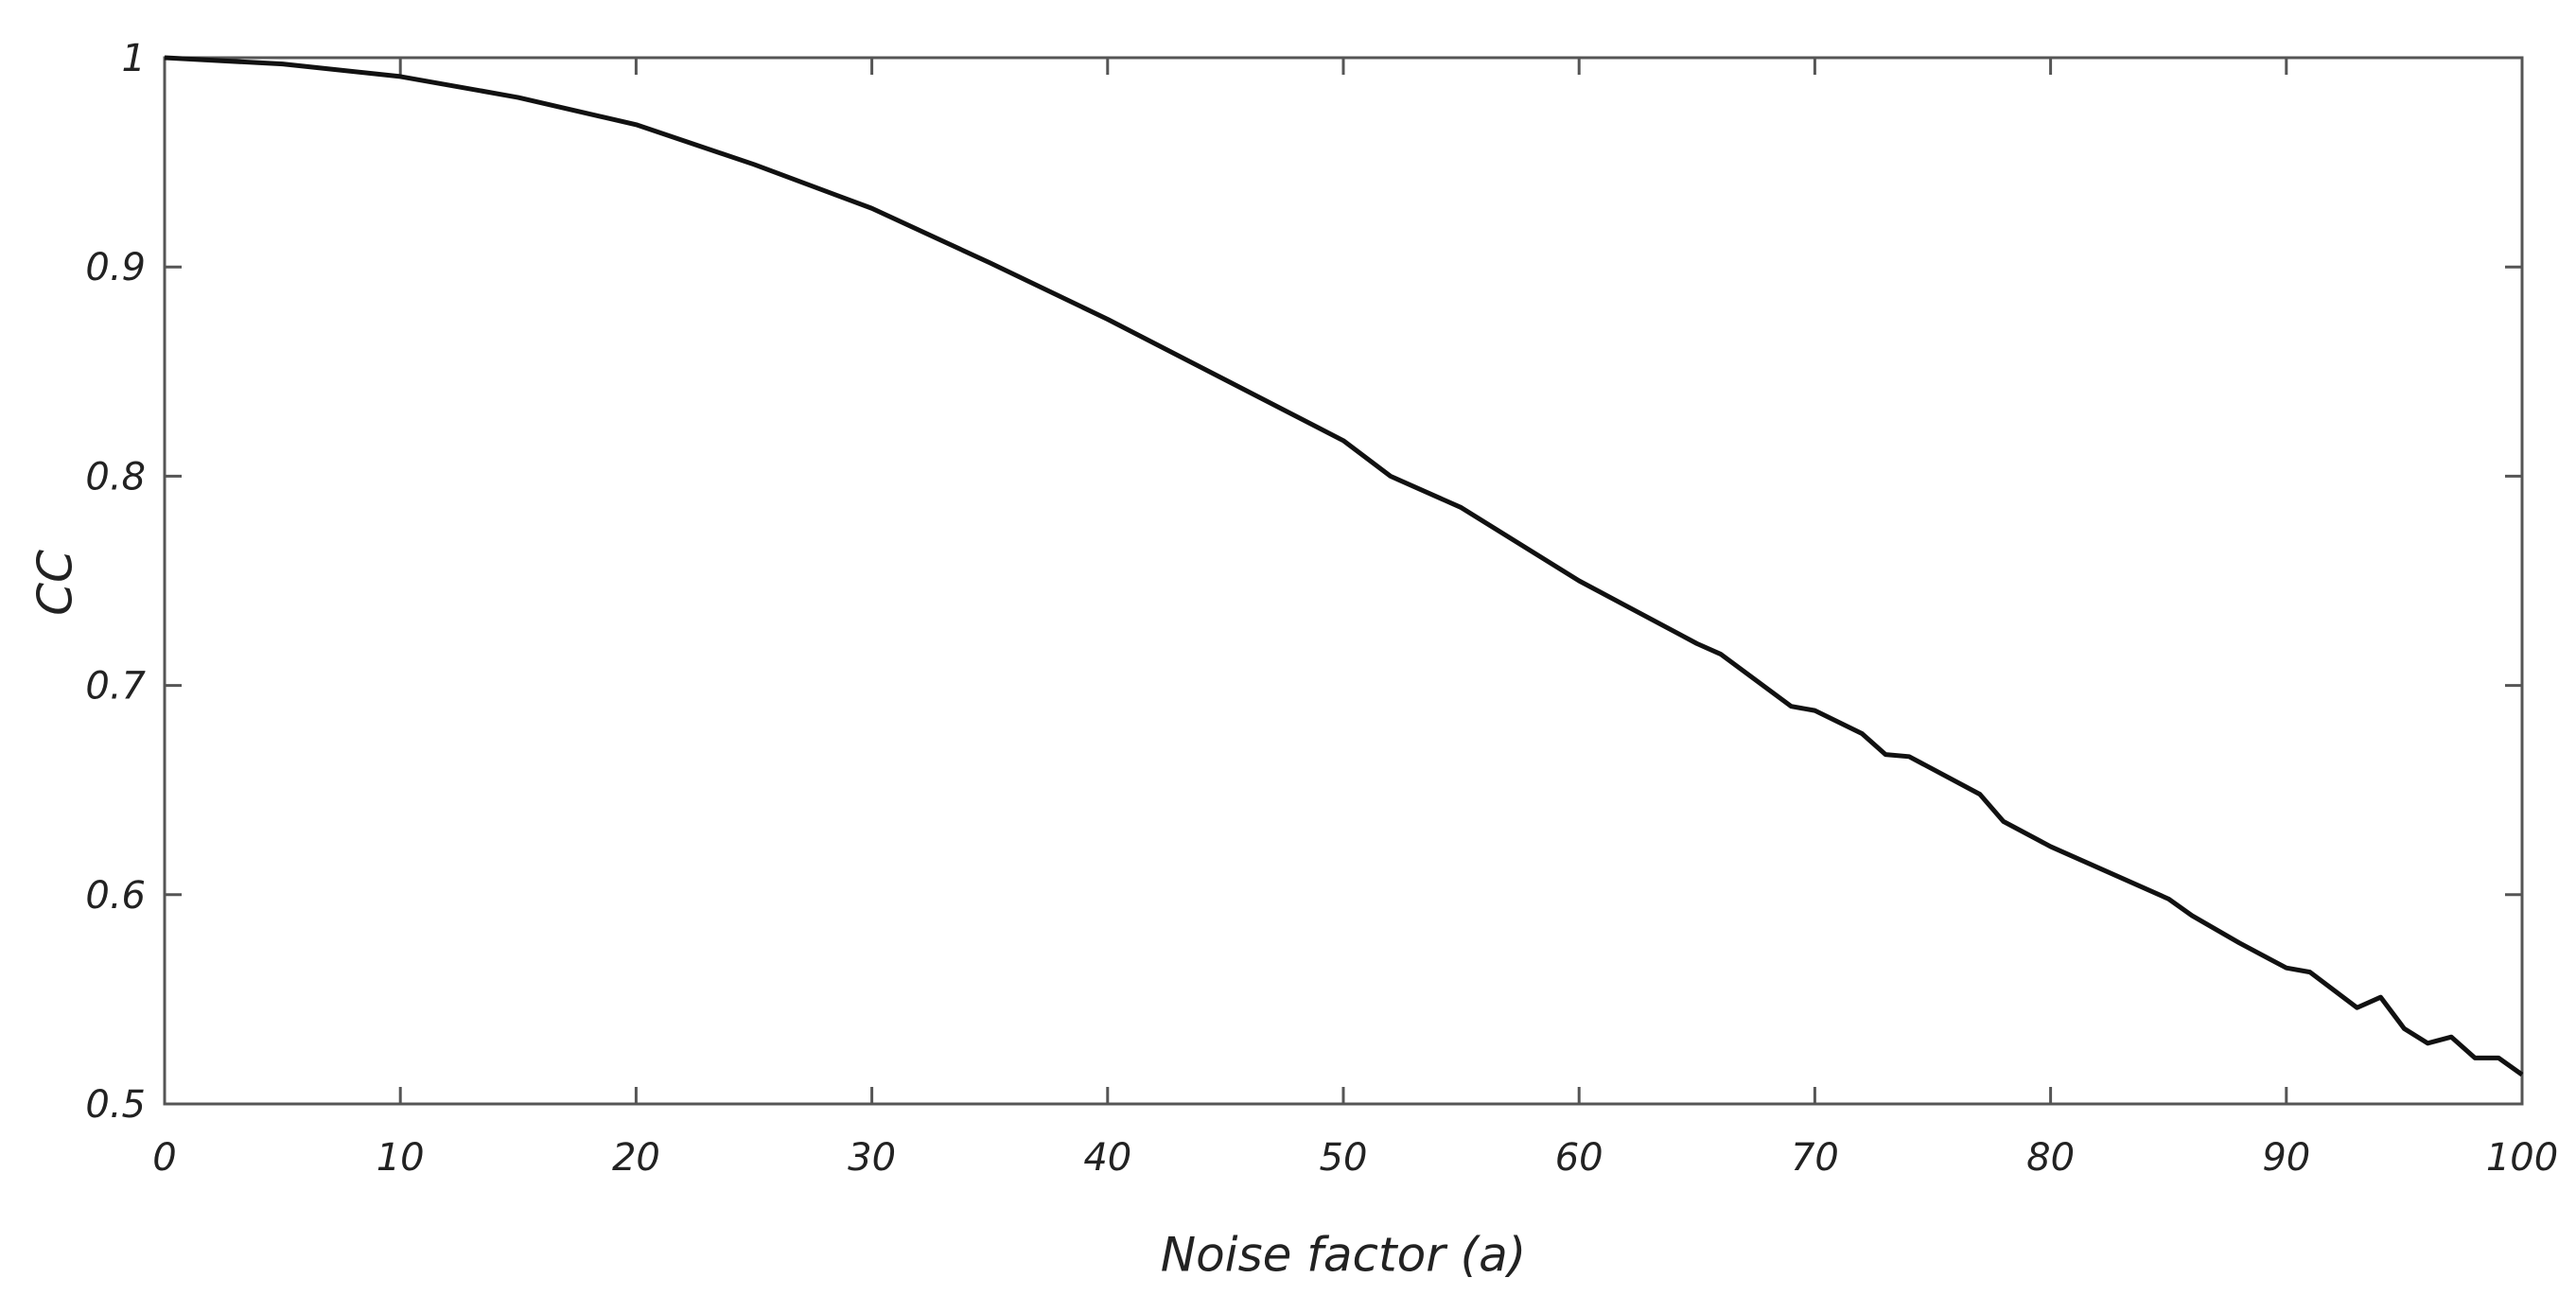 The image size is (2576, 1313). What do you see at coordinates (115, 267) in the screenshot?
I see `y-tick-label: 0.9` at bounding box center [115, 267].